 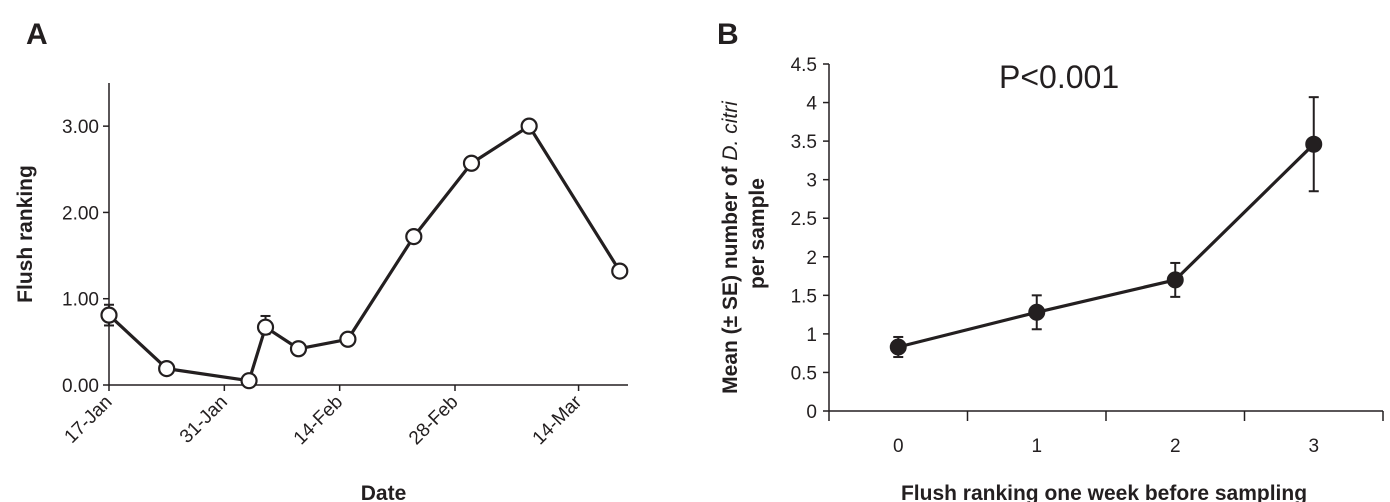 What do you see at coordinates (730, 130) in the screenshot?
I see `y-axis-title-species: D. citri` at bounding box center [730, 130].